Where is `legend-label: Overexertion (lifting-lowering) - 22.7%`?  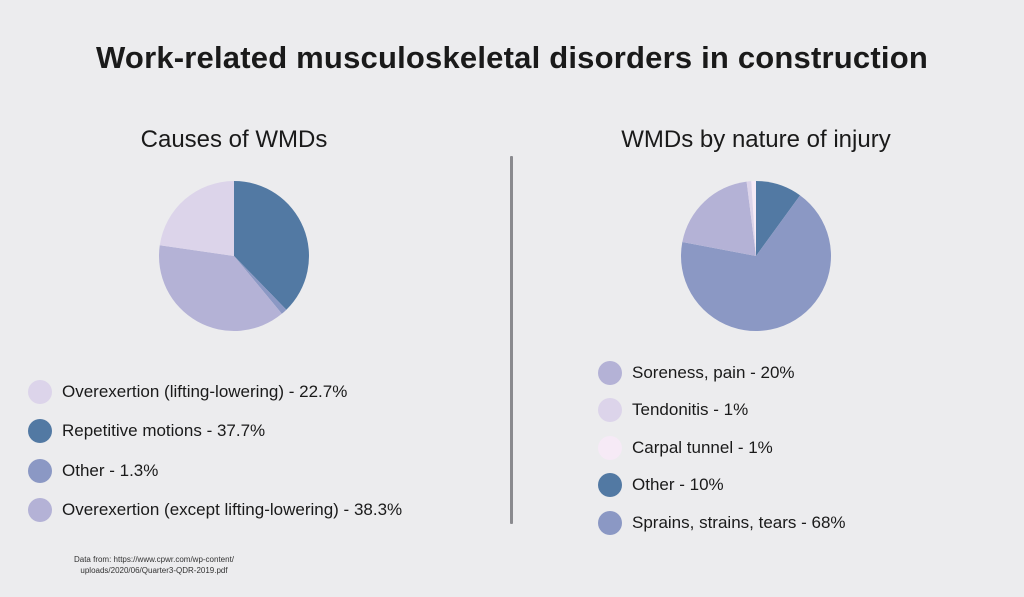 legend-label: Overexertion (lifting-lowering) - 22.7% is located at coordinates (205, 391).